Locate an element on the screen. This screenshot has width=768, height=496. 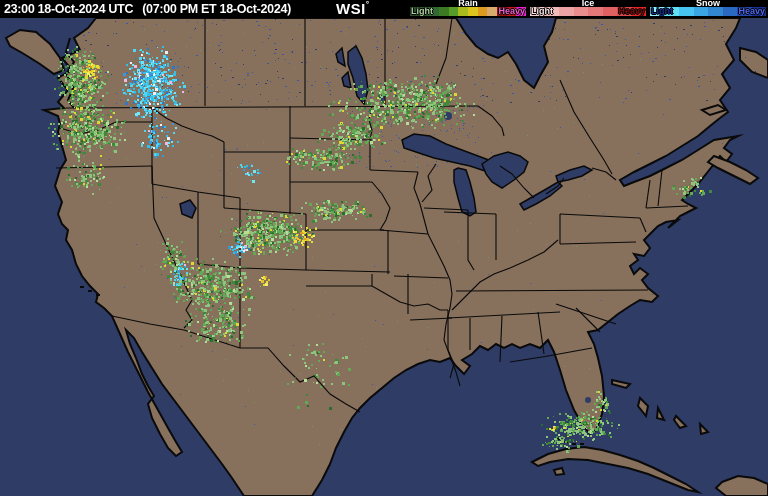
legend-group-ice: Ice Light Heavy is located at coordinates (588, 9).